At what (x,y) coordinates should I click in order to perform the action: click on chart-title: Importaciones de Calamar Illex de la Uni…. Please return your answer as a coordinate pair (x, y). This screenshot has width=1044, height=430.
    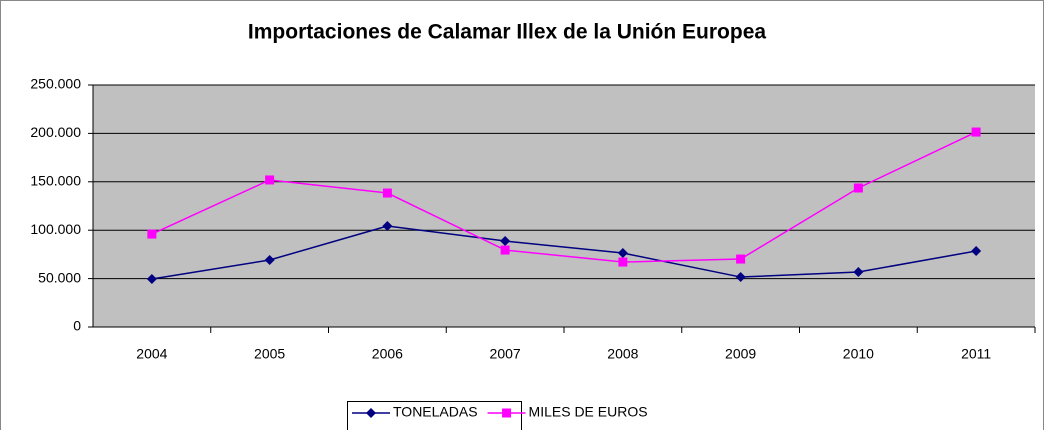
    Looking at the image, I should click on (507, 32).